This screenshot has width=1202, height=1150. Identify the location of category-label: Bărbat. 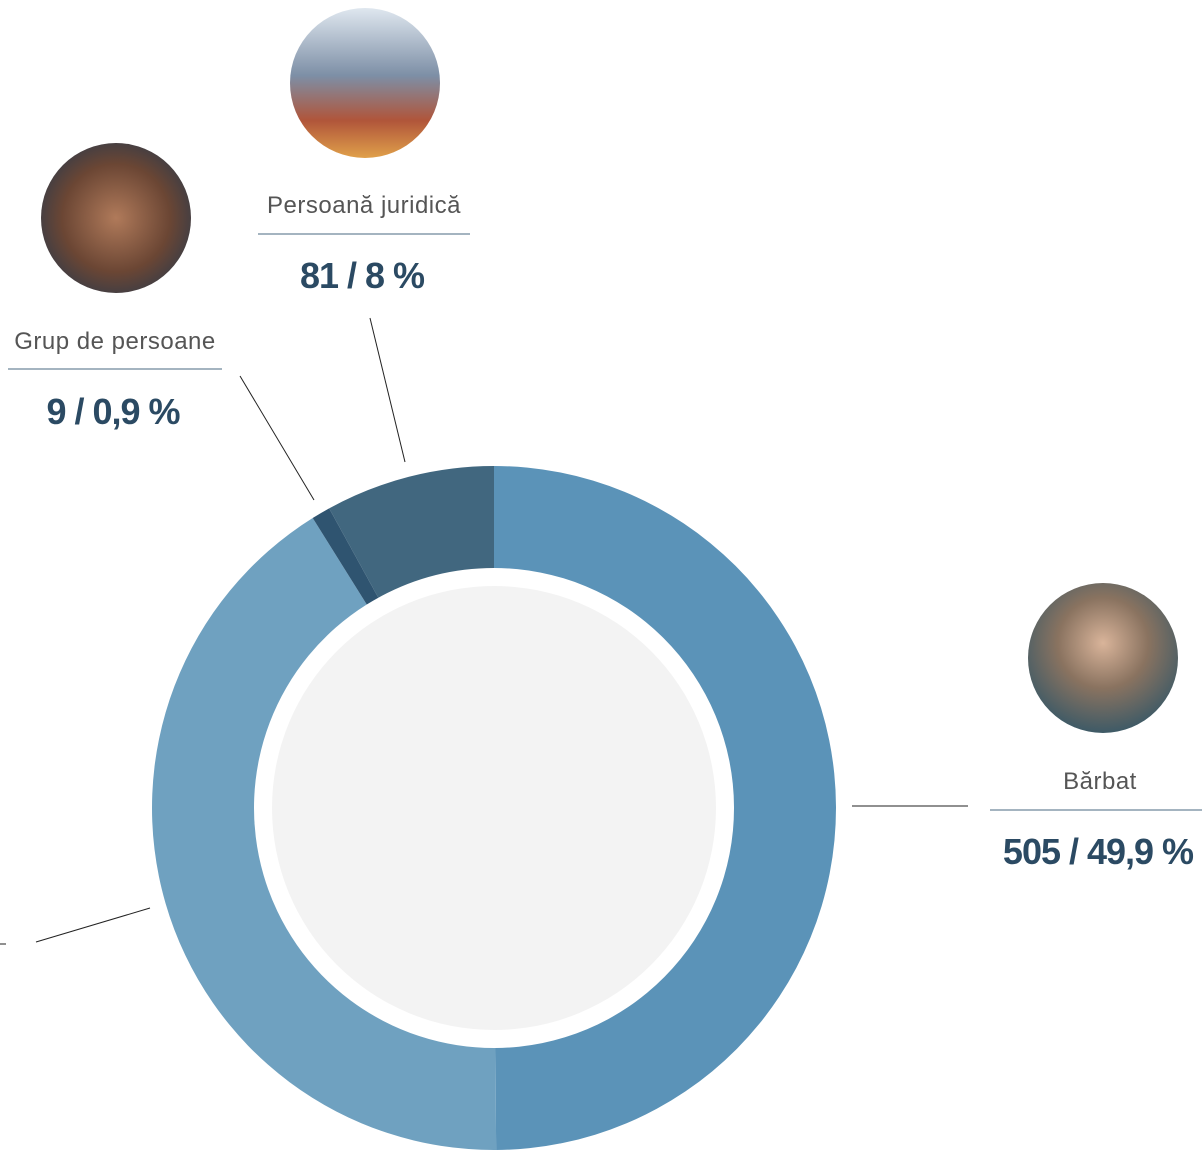
(1100, 781).